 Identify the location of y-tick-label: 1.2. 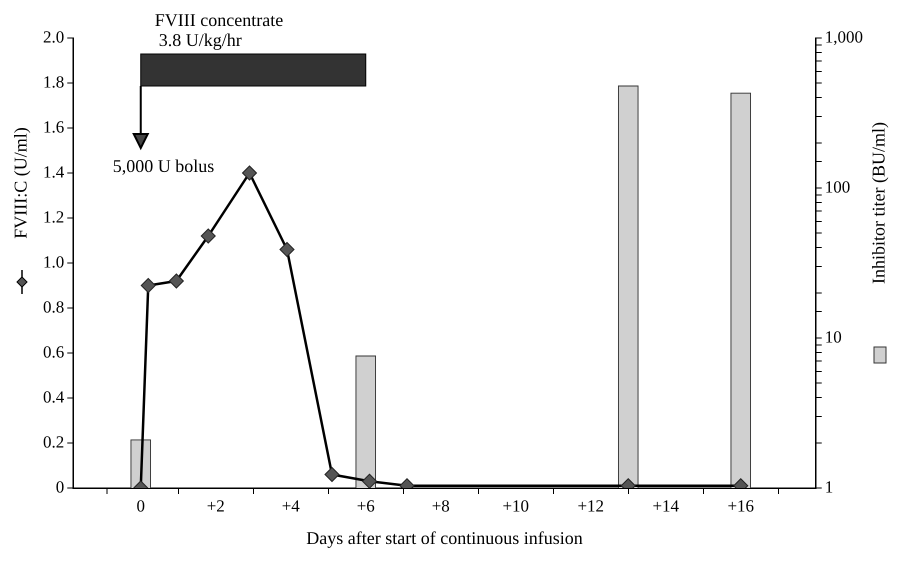
(53, 216).